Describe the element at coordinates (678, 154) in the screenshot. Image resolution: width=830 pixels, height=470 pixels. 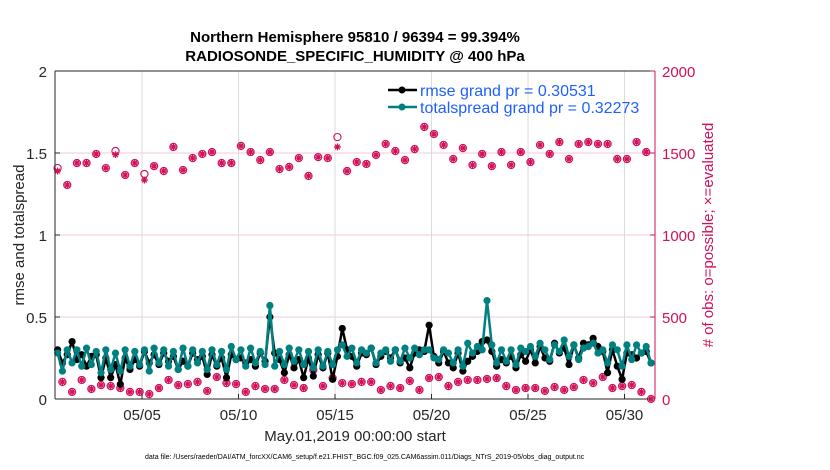
I see `y-right-tick-label: 1500` at that location.